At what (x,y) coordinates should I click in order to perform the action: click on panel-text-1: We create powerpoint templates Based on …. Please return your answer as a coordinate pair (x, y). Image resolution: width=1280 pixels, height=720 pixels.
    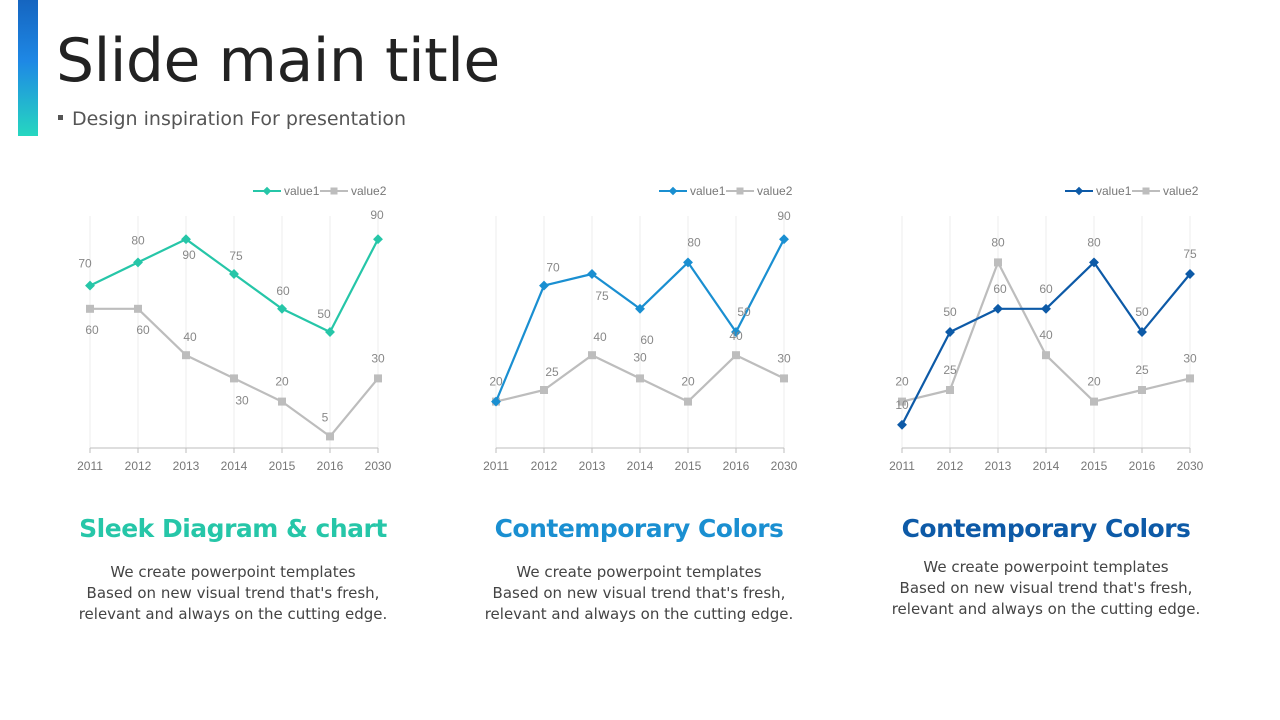
    Looking at the image, I should click on (233, 593).